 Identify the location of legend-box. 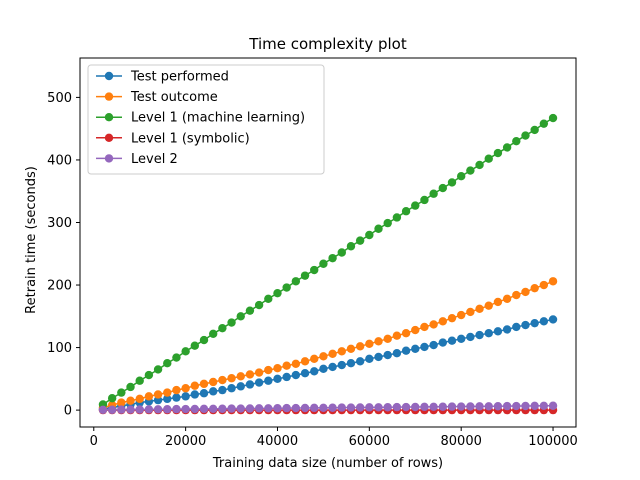
(206, 119).